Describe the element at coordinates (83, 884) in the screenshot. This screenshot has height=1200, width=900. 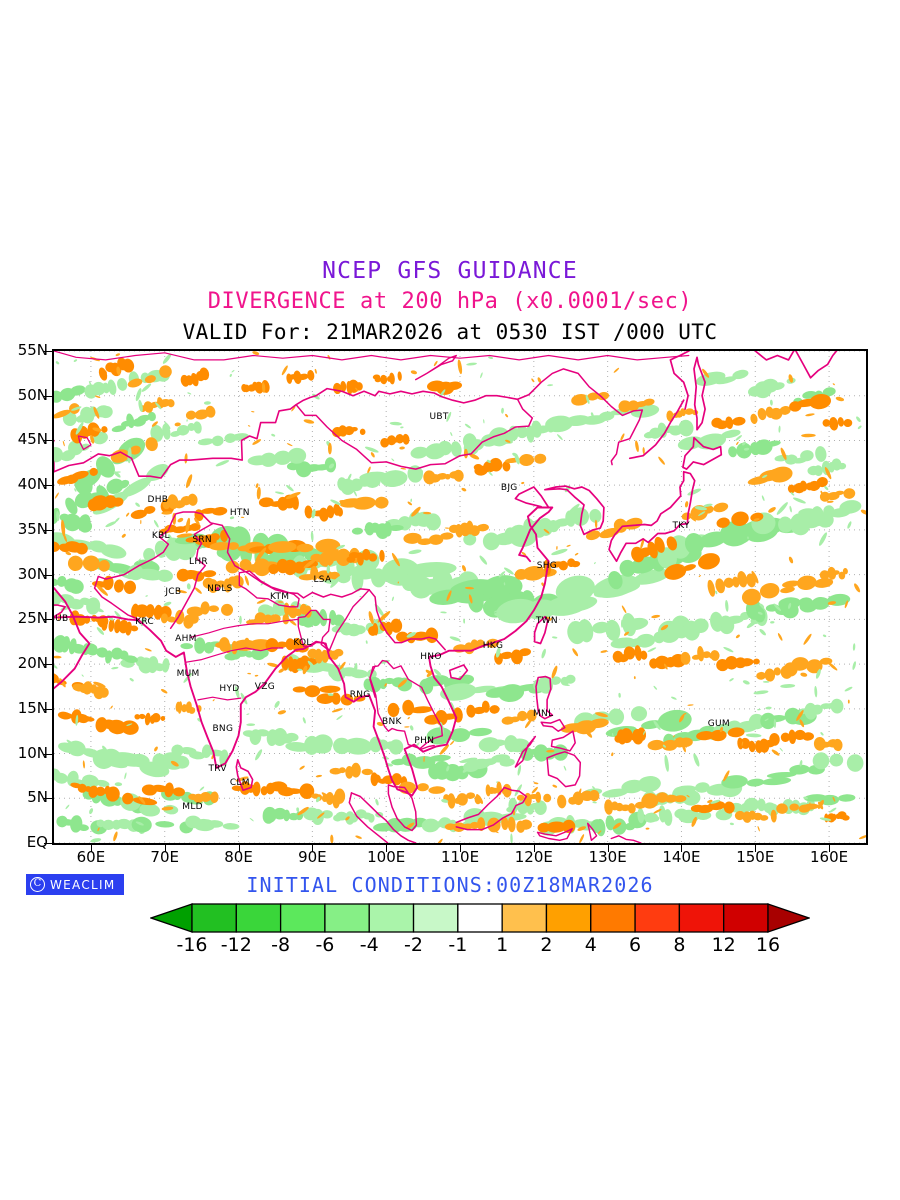
I see `weaclim-label: WEACLIM` at that location.